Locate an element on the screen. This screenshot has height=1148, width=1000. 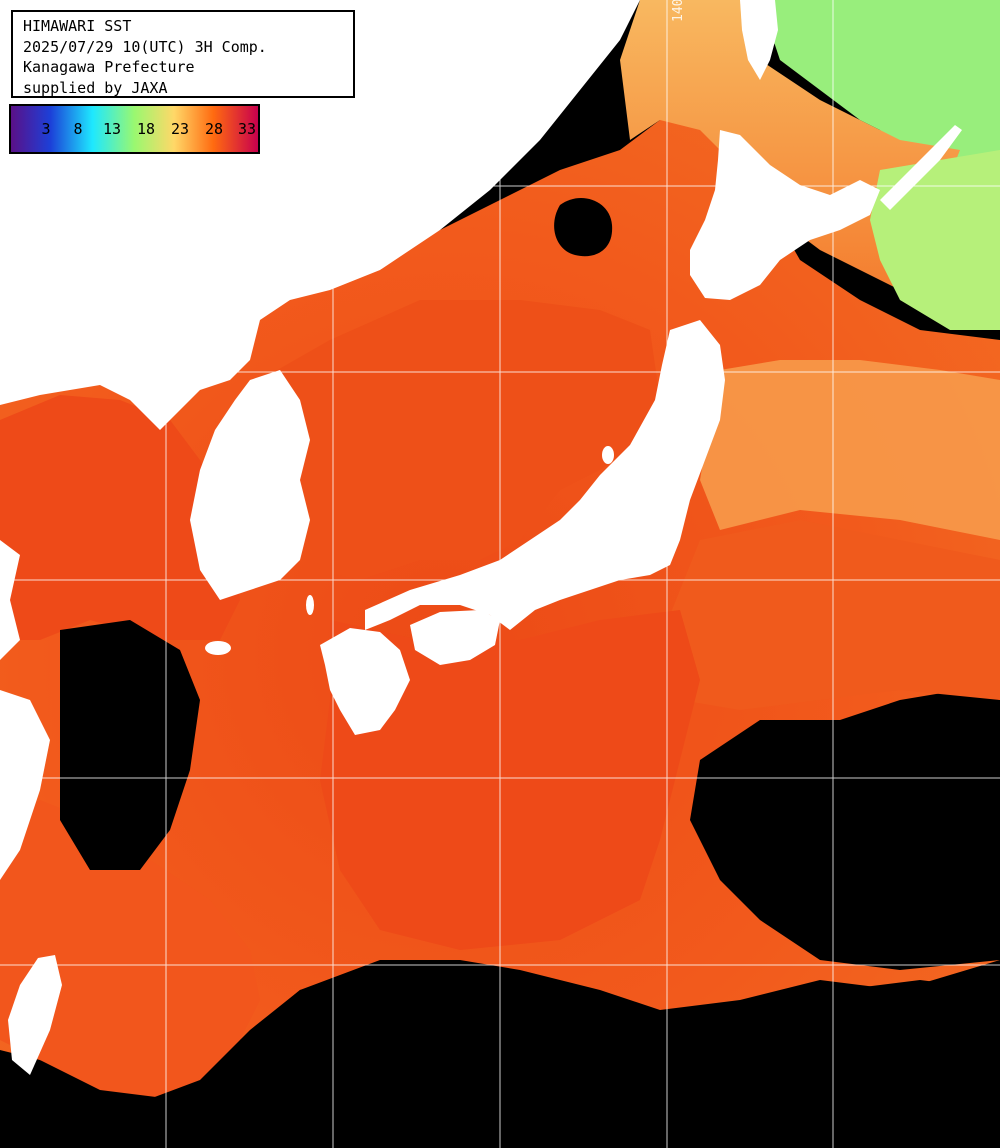
land-sado is located at coordinates (608, 455).